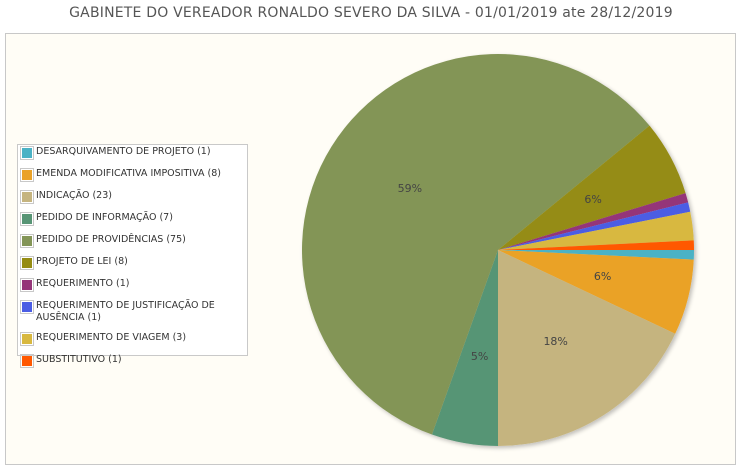 Image resolution: width=742 pixels, height=471 pixels. I want to click on legend-item: EMENDA MODIFICATIVA IMPOSITIVA (8), so click(132, 175).